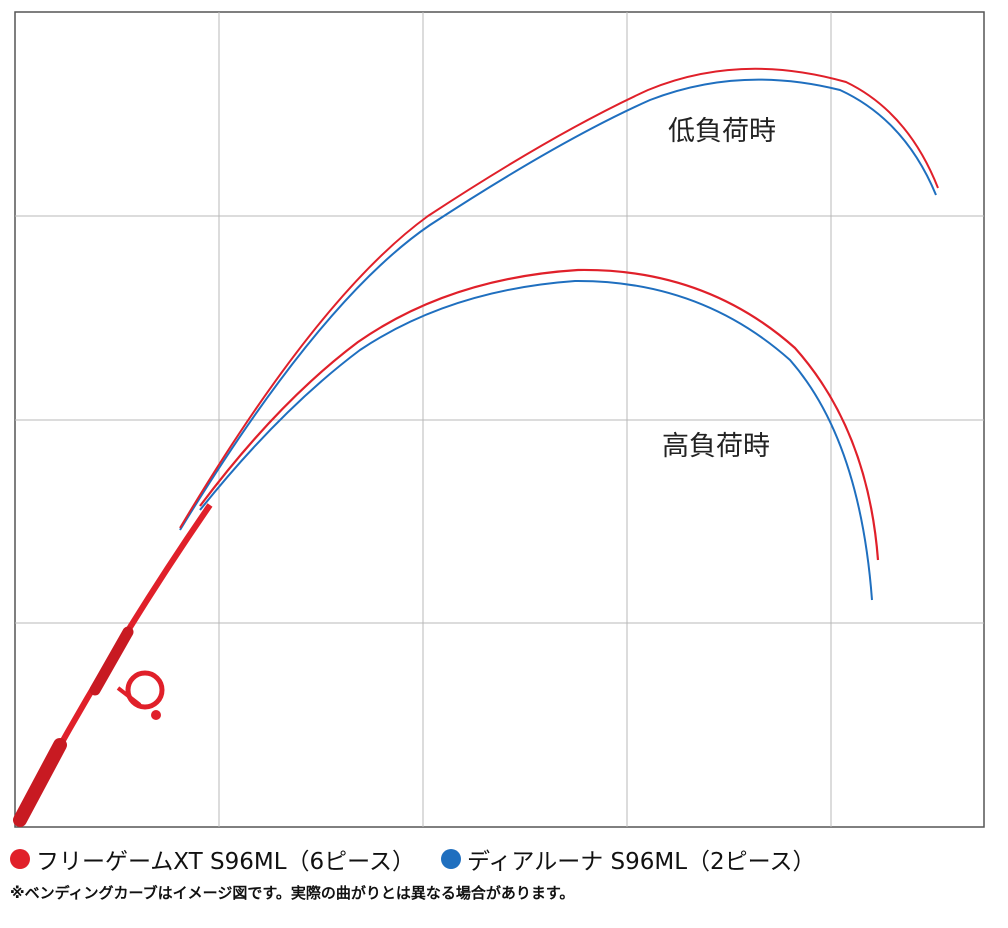 The height and width of the screenshot is (928, 1008). What do you see at coordinates (40, 782) in the screenshot?
I see `rod-grip` at bounding box center [40, 782].